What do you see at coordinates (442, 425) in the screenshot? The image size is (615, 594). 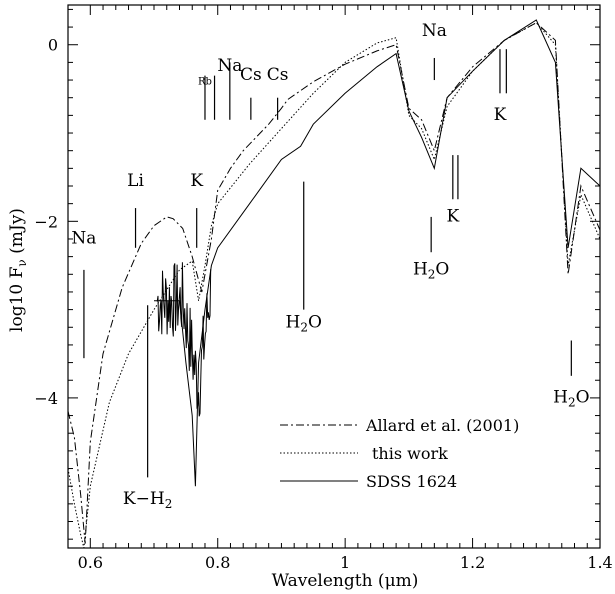 I see `legend-label: Allard et al. (2001)` at bounding box center [442, 425].